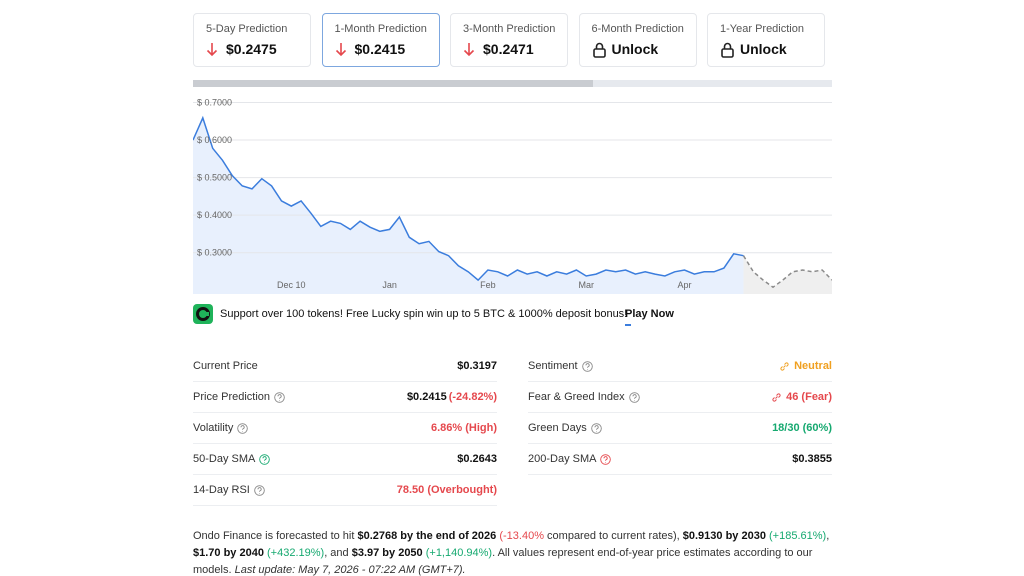 This screenshot has width=1024, height=576. I want to click on promo-link-underline, so click(628, 325).